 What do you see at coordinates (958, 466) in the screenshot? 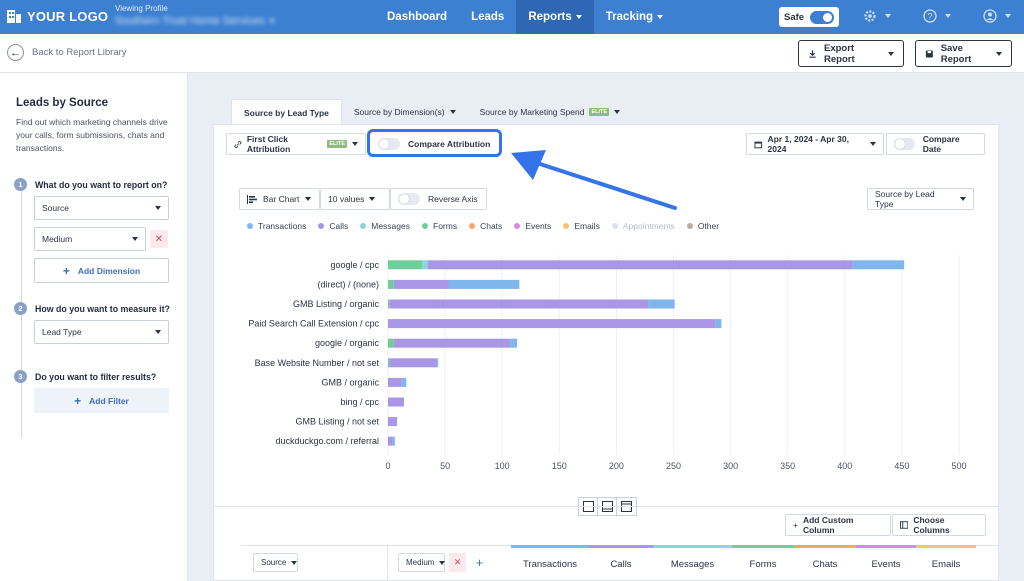
I see `x-tick-label: 500` at bounding box center [958, 466].